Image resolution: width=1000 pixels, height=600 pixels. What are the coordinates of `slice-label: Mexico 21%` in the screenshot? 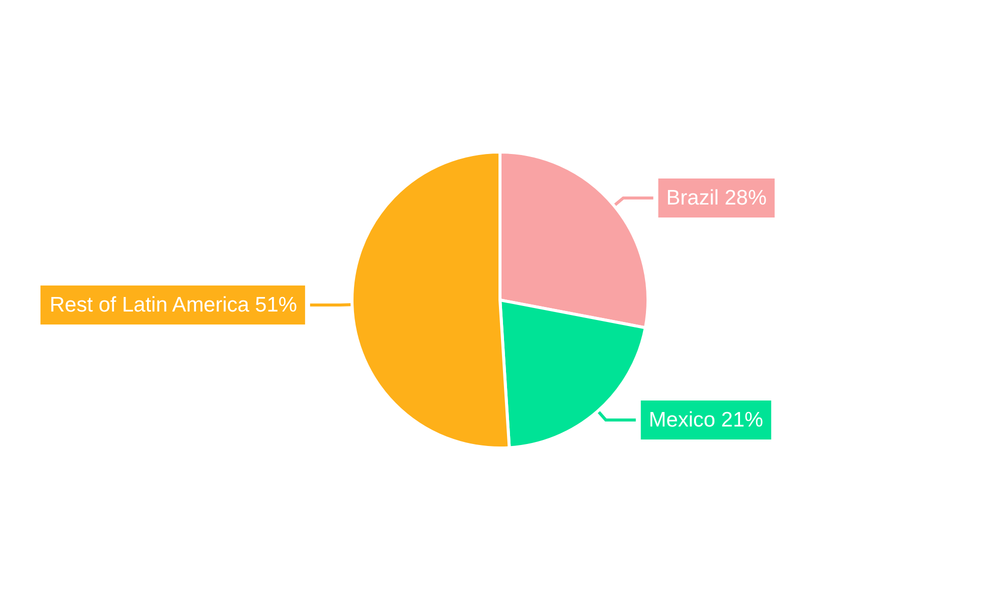 It's located at (706, 420).